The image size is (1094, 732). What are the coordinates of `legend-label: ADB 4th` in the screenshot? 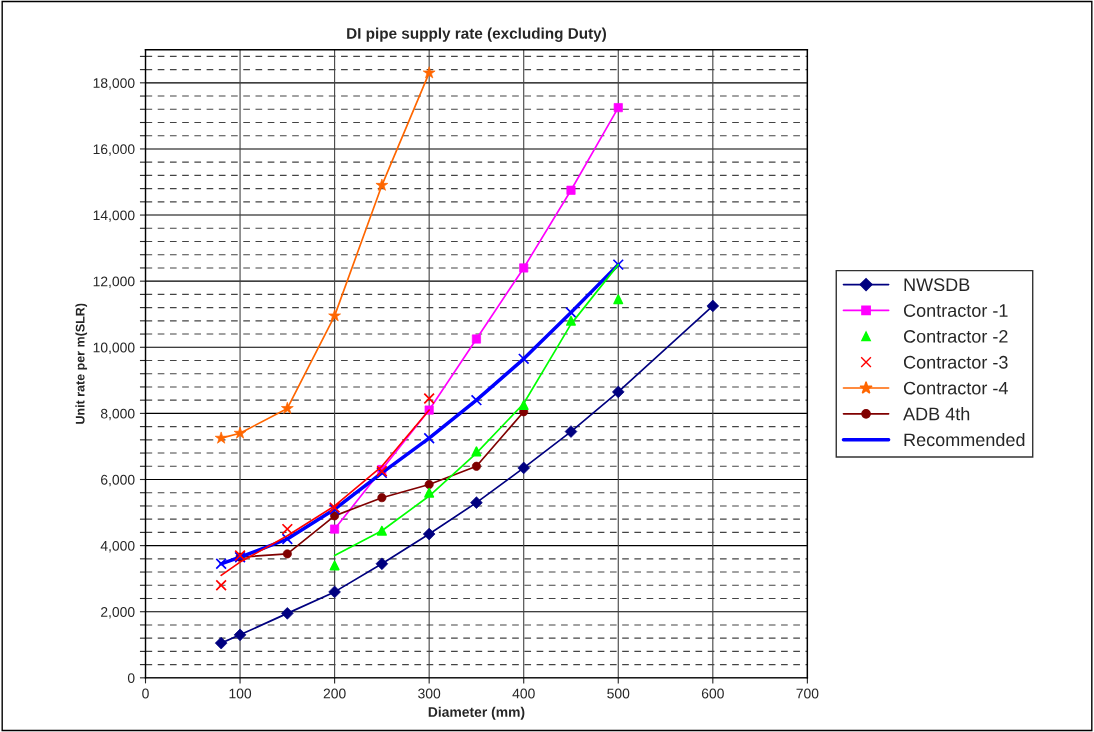 It's located at (936, 414).